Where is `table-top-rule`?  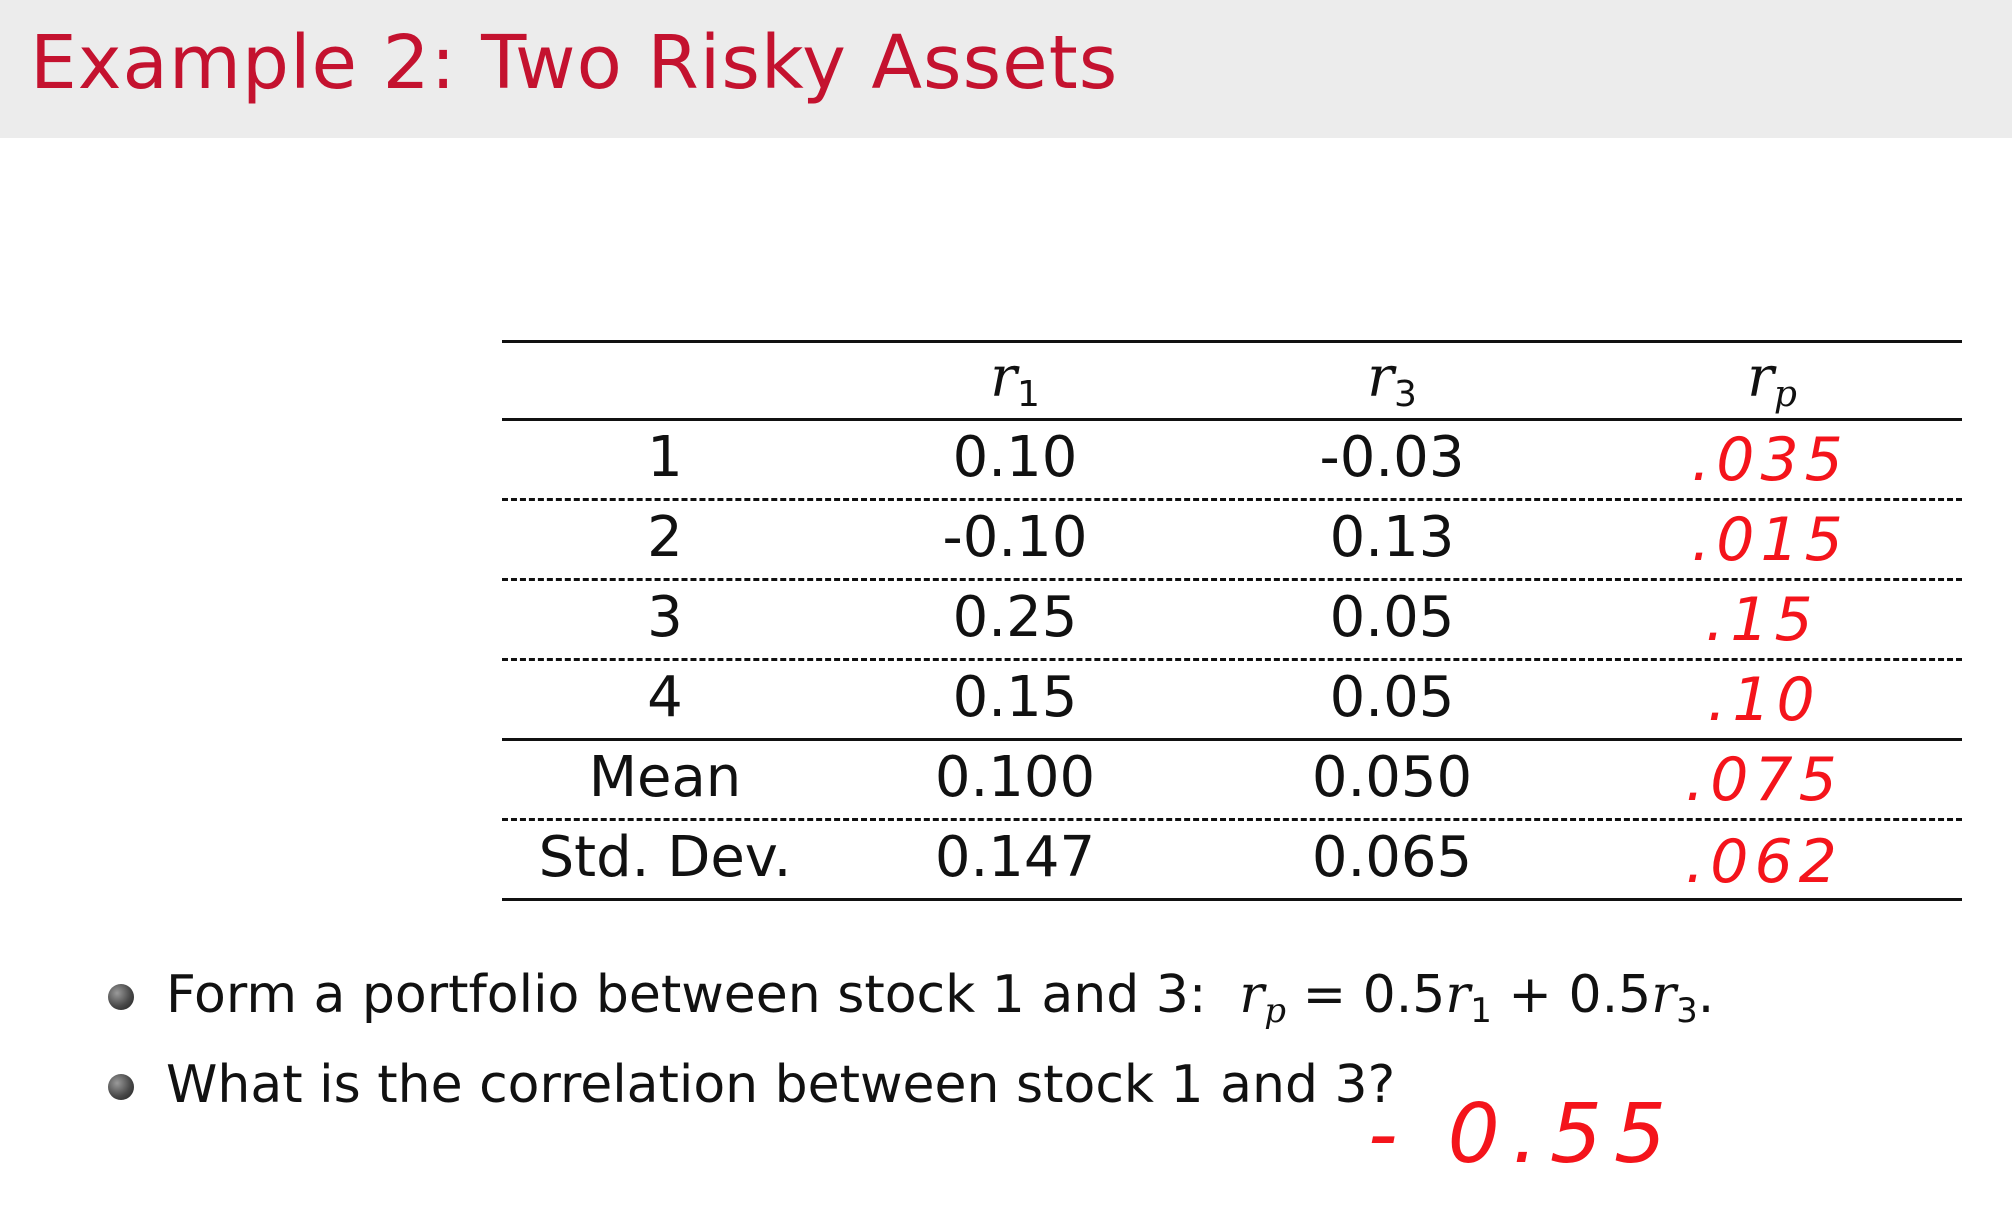 table-top-rule is located at coordinates (1232, 341).